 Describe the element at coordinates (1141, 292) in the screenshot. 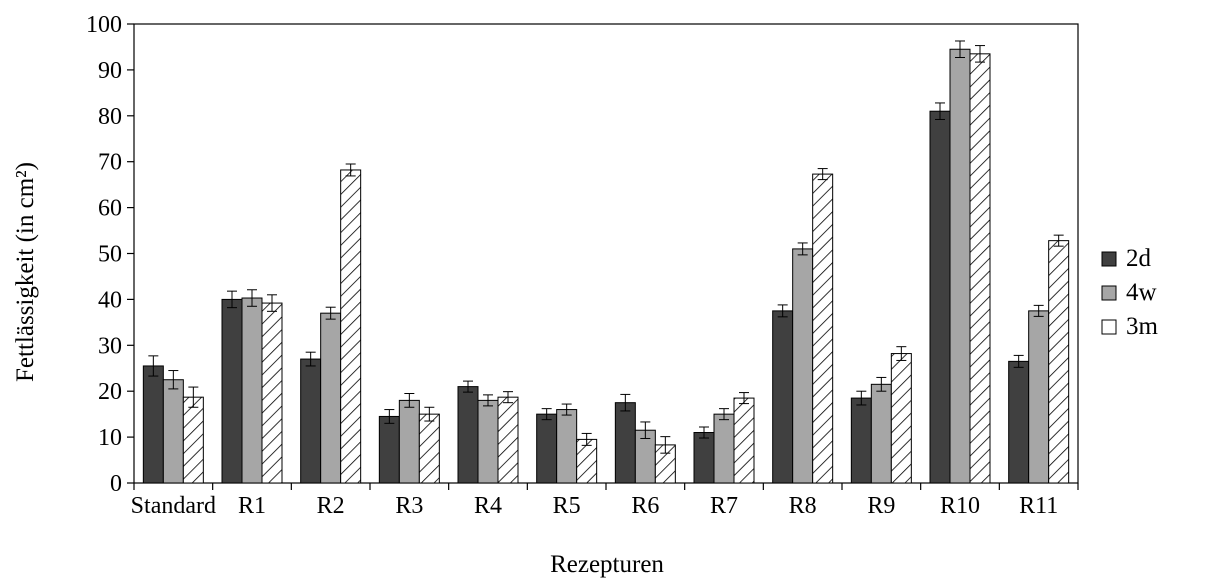

I see `legend-label-4w: 4w` at that location.